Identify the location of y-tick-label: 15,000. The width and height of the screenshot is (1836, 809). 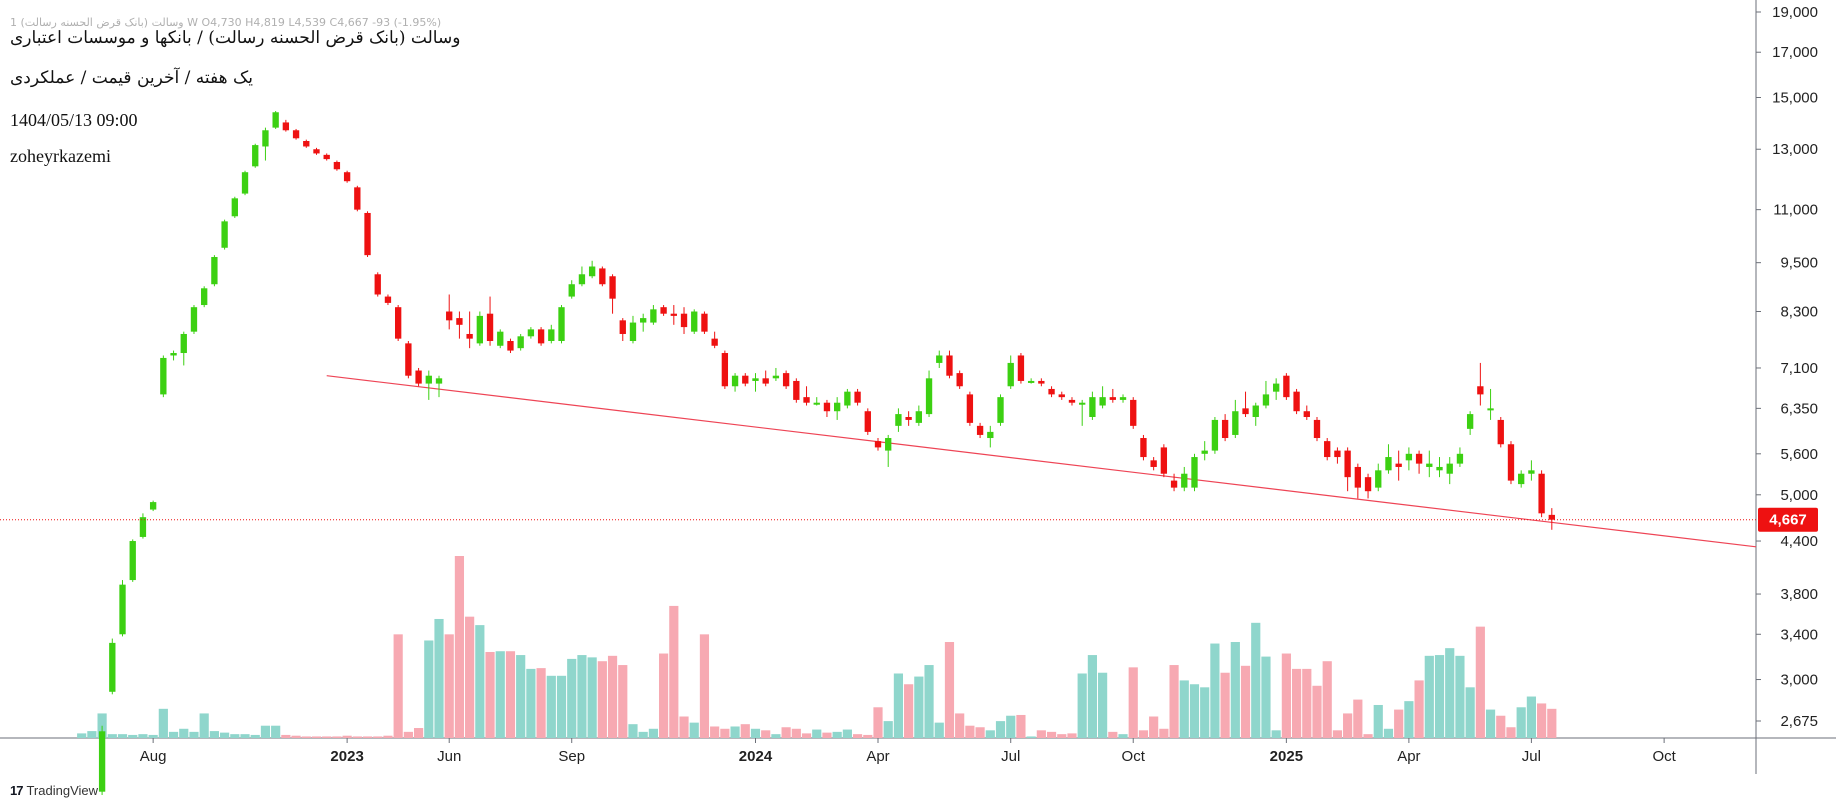
(1795, 97).